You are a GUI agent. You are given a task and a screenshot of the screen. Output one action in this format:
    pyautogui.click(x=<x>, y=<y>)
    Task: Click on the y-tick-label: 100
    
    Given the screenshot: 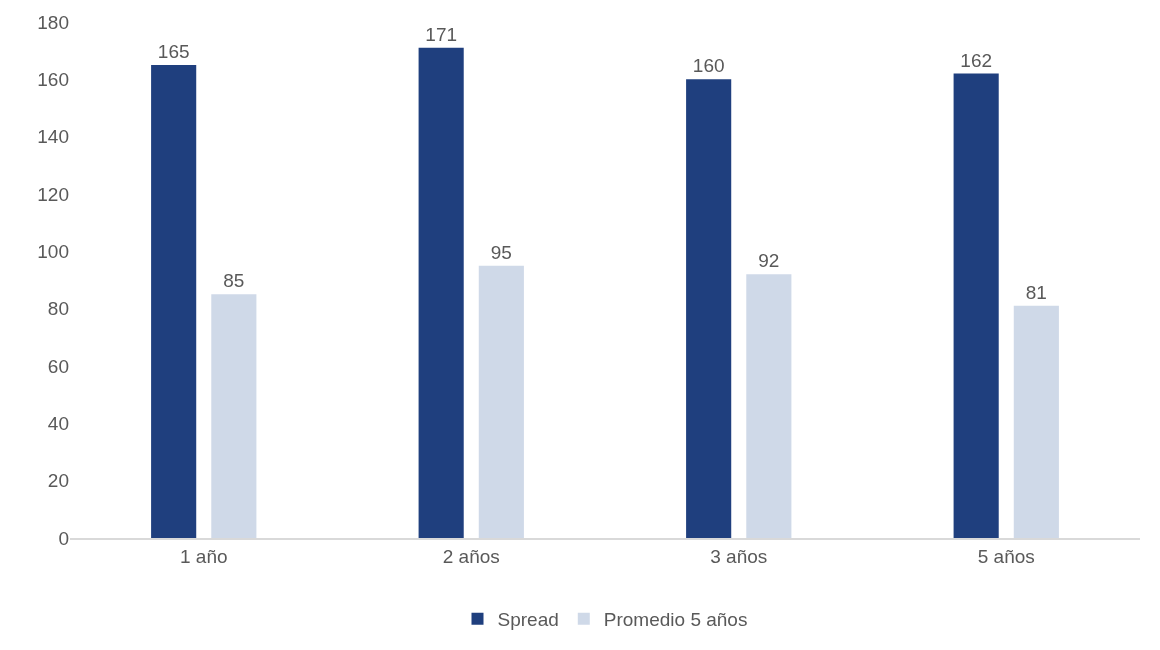 What is the action you would take?
    pyautogui.click(x=53, y=251)
    